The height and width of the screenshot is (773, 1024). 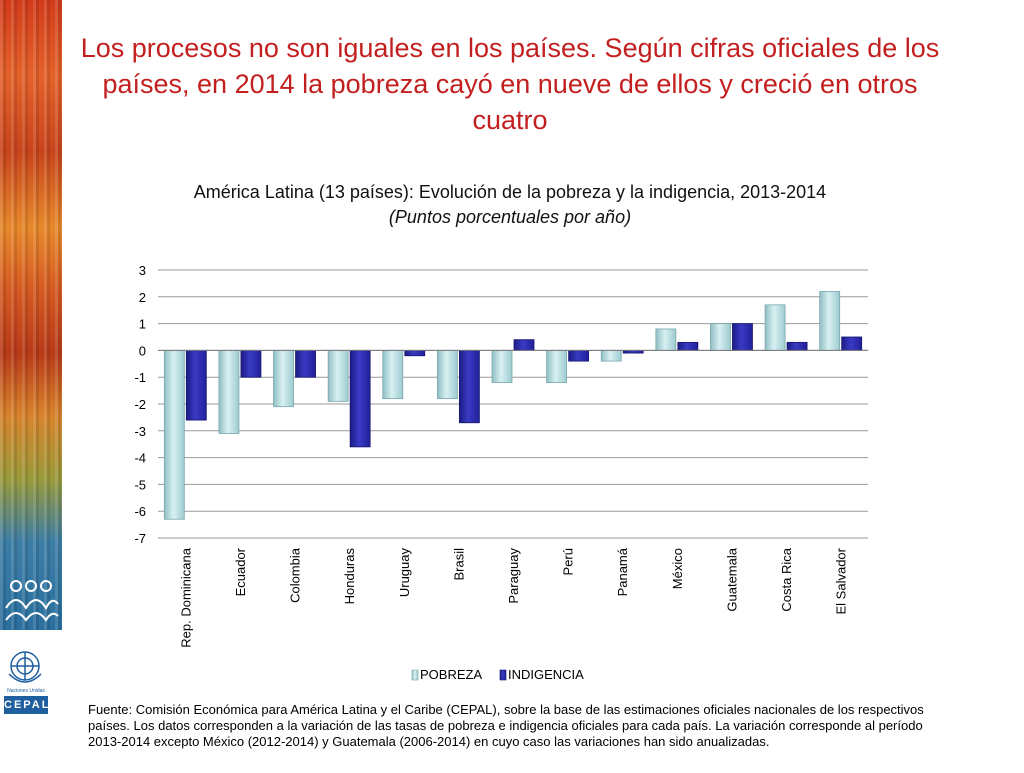 What do you see at coordinates (140, 458) in the screenshot?
I see `y-tick-label: -4` at bounding box center [140, 458].